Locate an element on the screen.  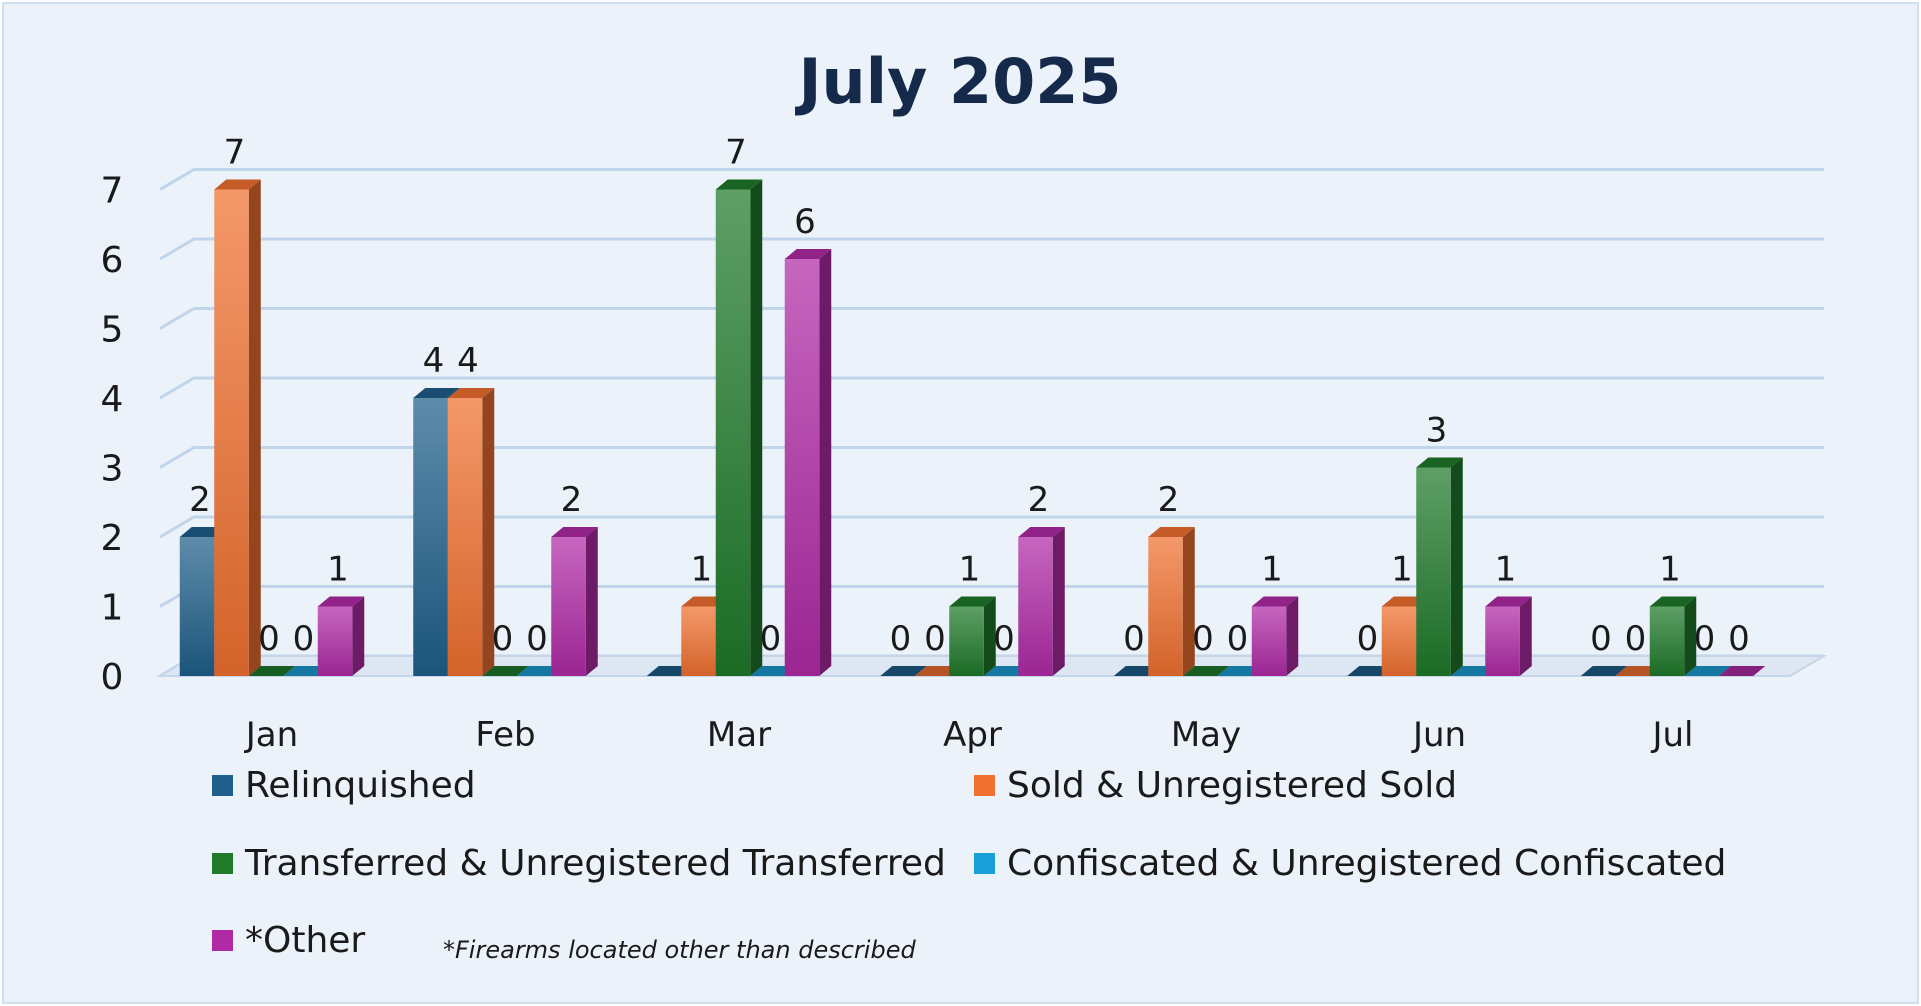
x-axis-ticks: Jan Feb Mar Apr May Jun Jul is located at coordinates (969, 735).